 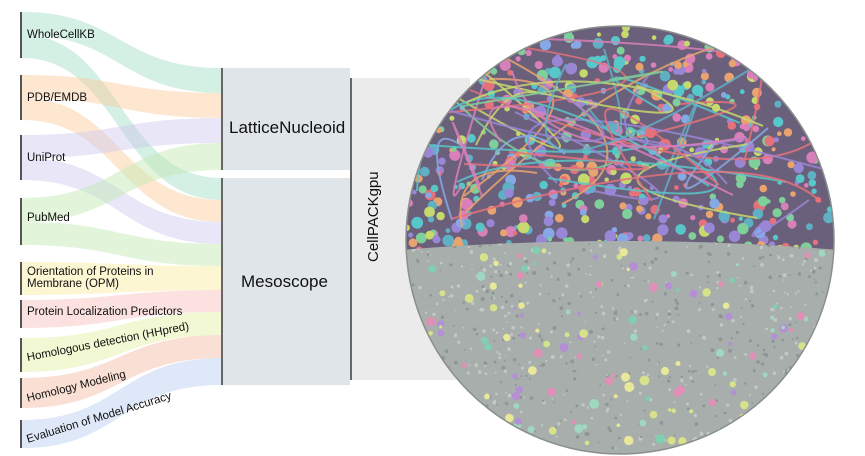 I want to click on source-label: Protein Localization Predictors, so click(x=105, y=312).